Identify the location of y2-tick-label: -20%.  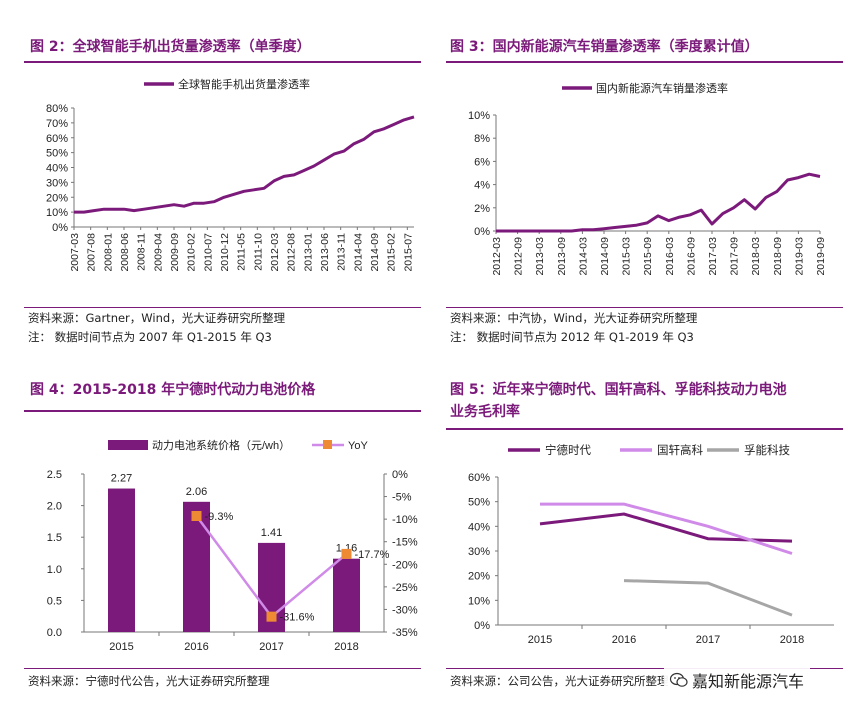
(405, 565).